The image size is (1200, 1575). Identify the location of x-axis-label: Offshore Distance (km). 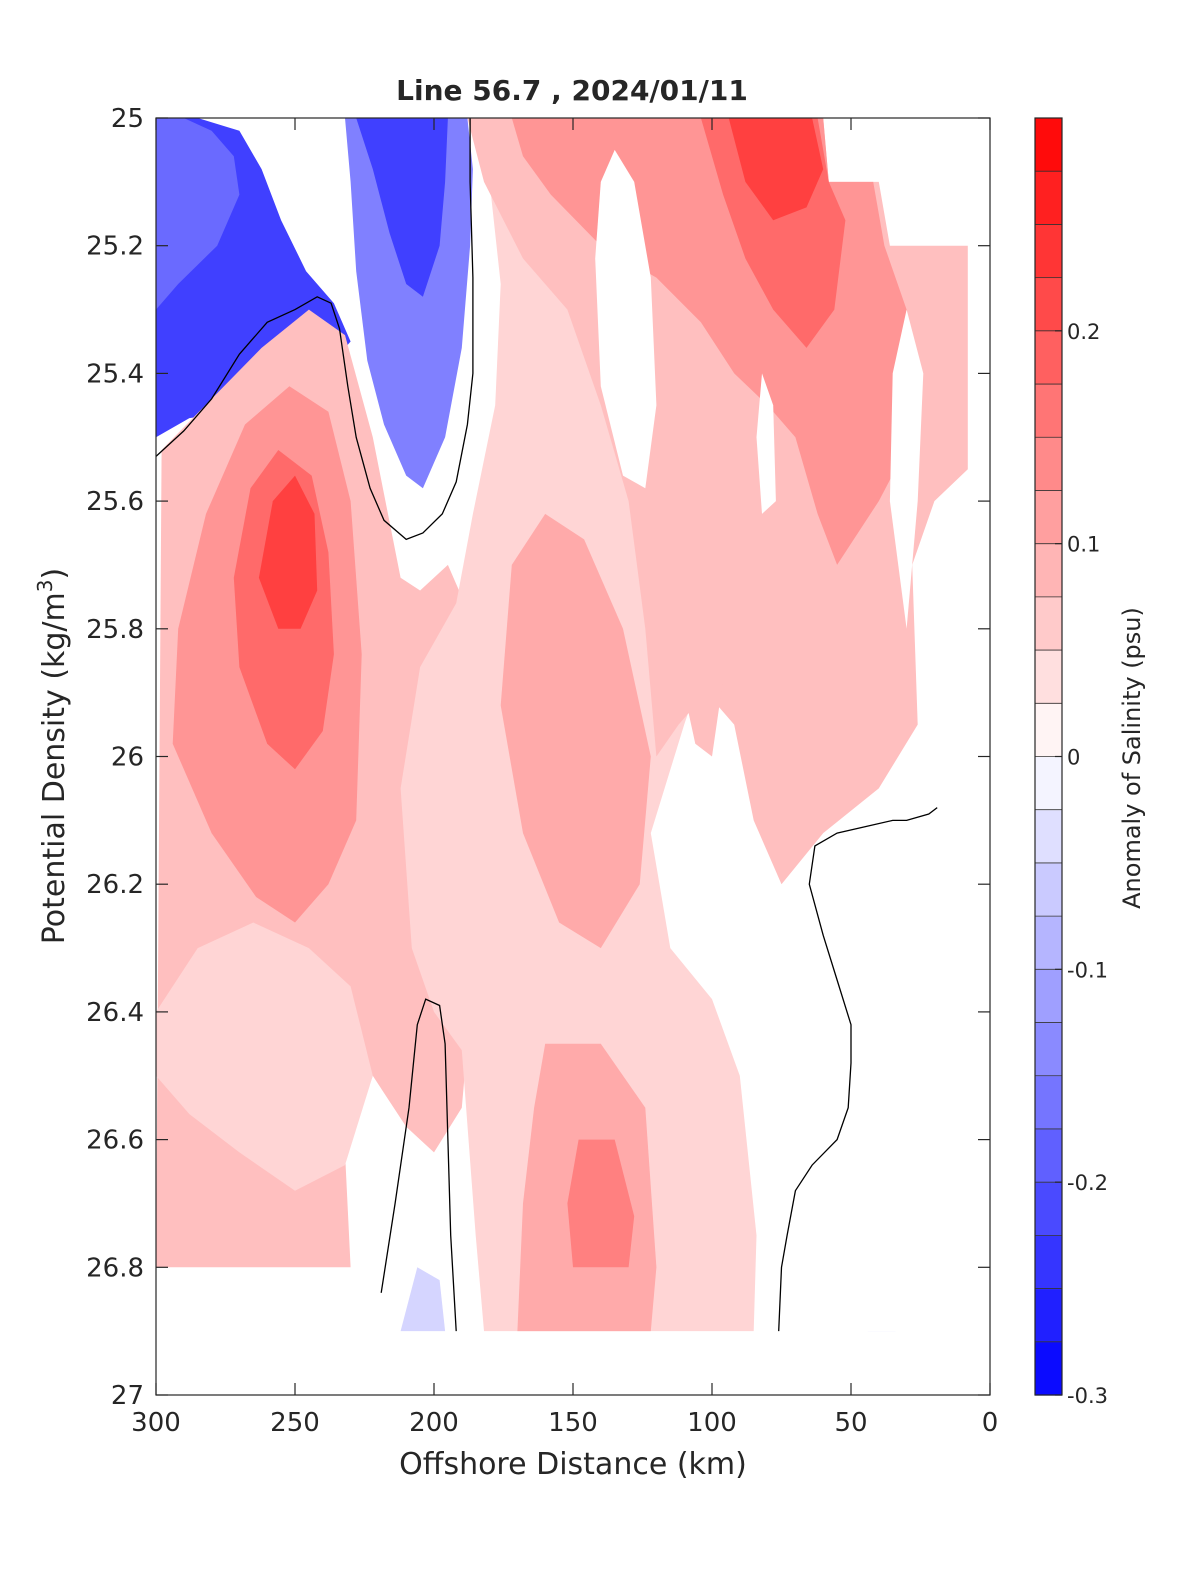
(573, 1464).